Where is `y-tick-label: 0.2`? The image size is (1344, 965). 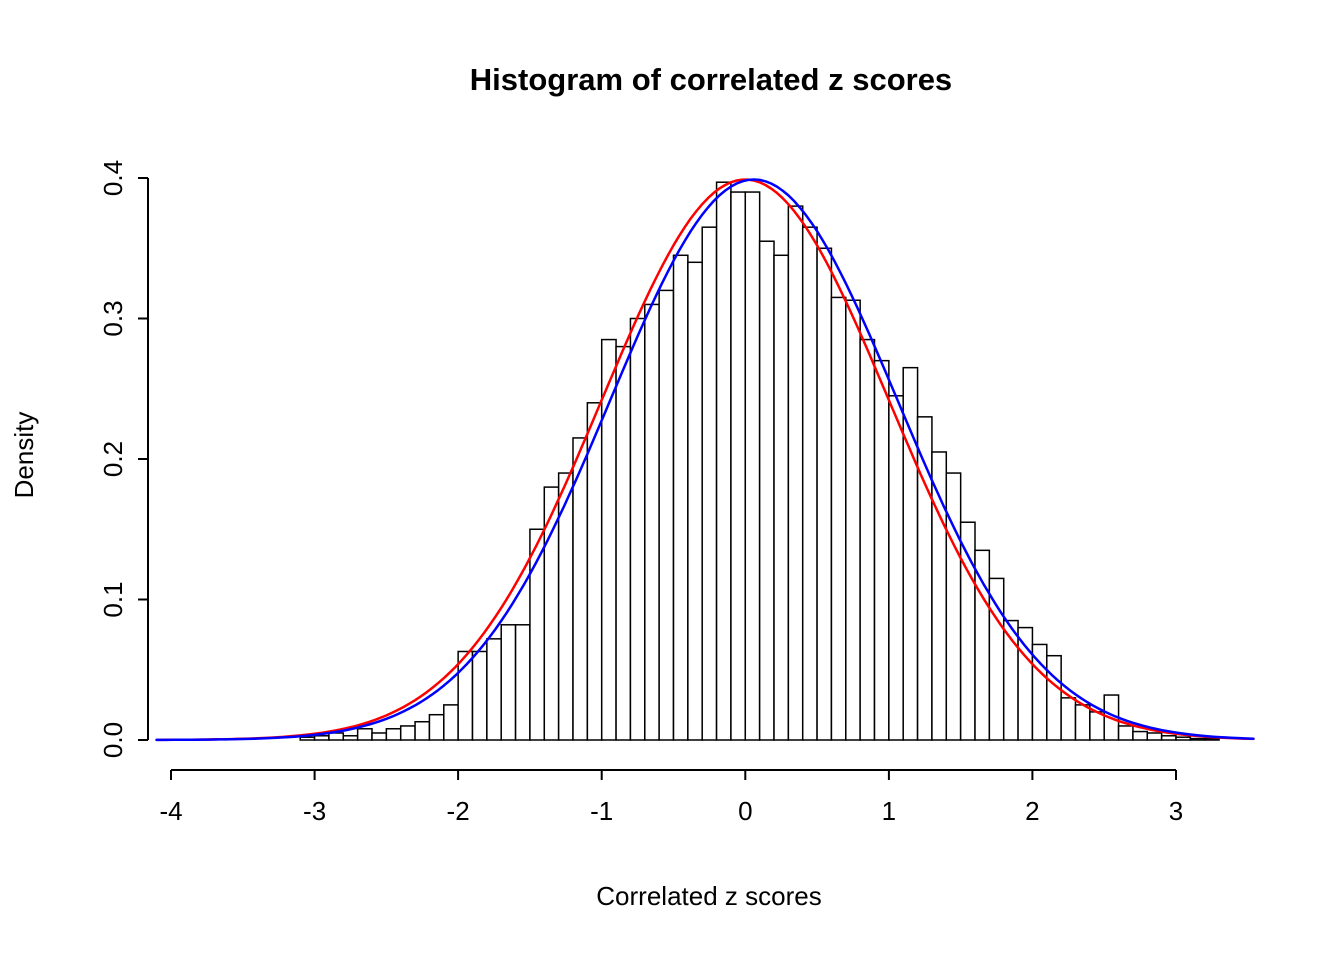
y-tick-label: 0.2 is located at coordinates (113, 459).